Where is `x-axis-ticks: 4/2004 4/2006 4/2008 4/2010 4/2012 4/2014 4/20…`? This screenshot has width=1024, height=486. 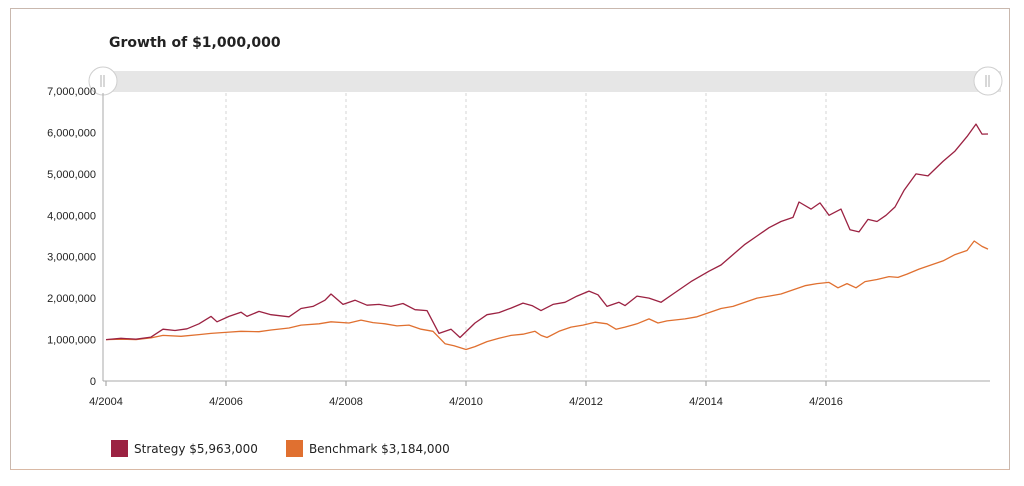 x-axis-ticks: 4/2004 4/2006 4/2008 4/2010 4/2012 4/2014 4/20… is located at coordinates (466, 394).